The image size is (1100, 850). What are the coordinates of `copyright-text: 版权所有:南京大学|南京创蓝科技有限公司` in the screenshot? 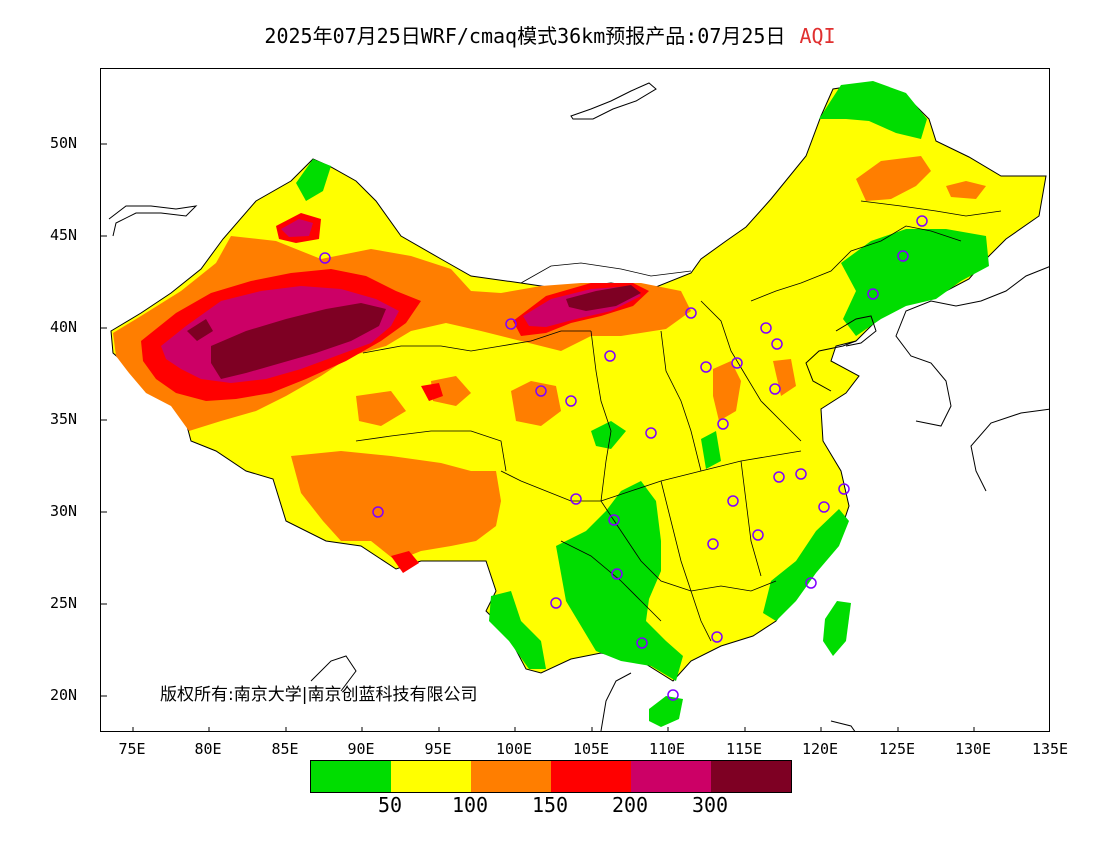 It's located at (319, 695).